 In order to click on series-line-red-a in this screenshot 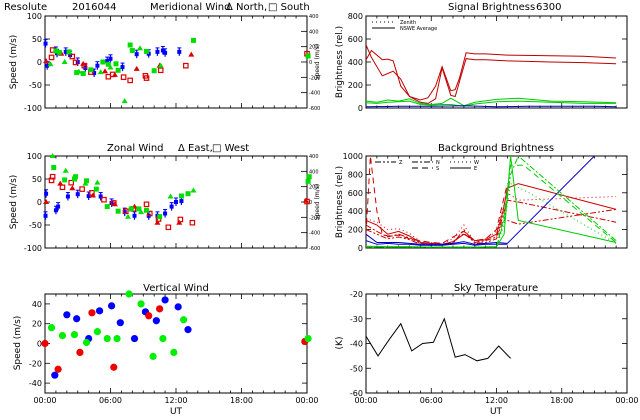, I will do `click(491, 75)`.